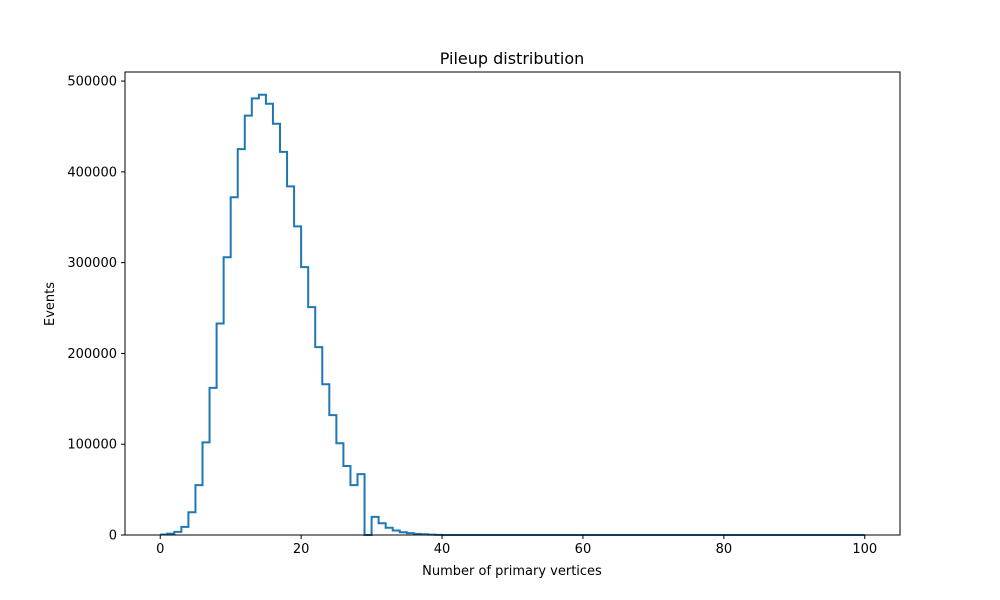 This screenshot has width=1000, height=600. What do you see at coordinates (113, 536) in the screenshot?
I see `y-tick-label: 0` at bounding box center [113, 536].